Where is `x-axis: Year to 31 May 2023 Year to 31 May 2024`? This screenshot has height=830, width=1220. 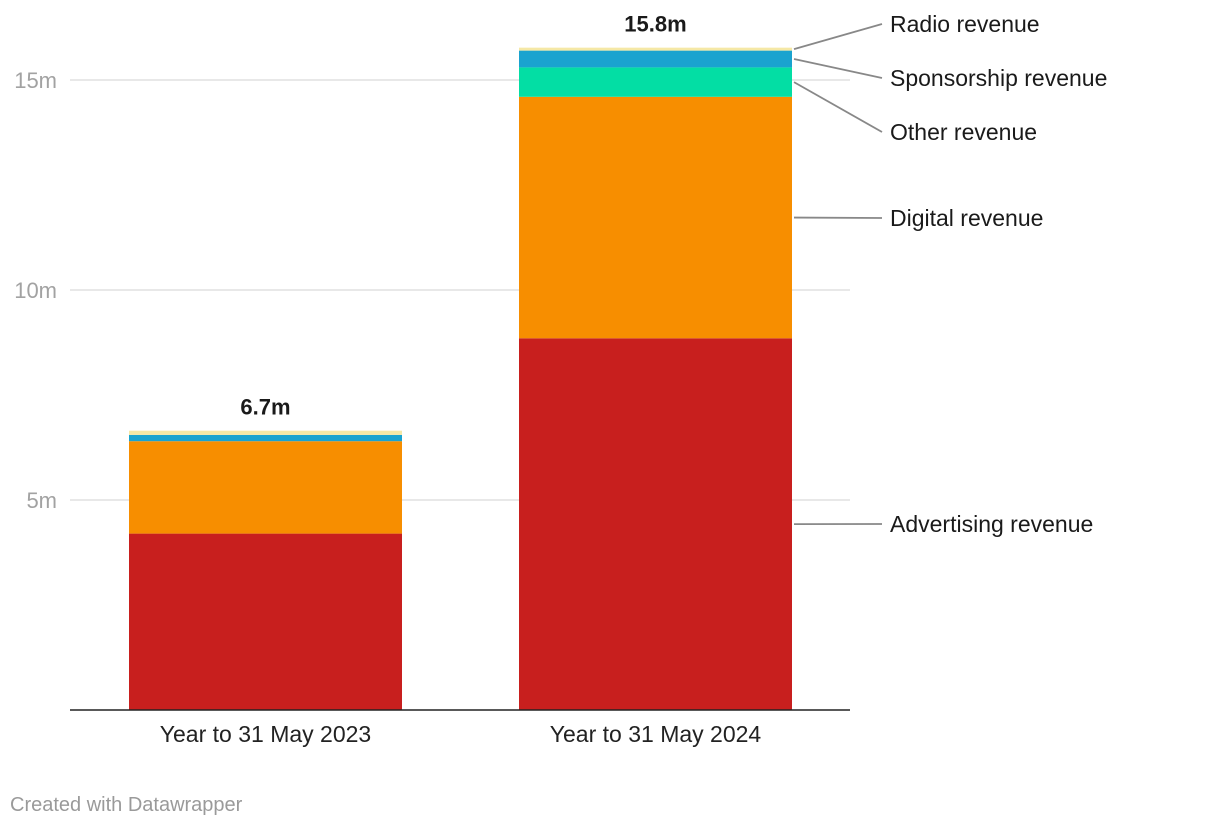 x-axis: Year to 31 May 2023 Year to 31 May 2024 is located at coordinates (460, 728).